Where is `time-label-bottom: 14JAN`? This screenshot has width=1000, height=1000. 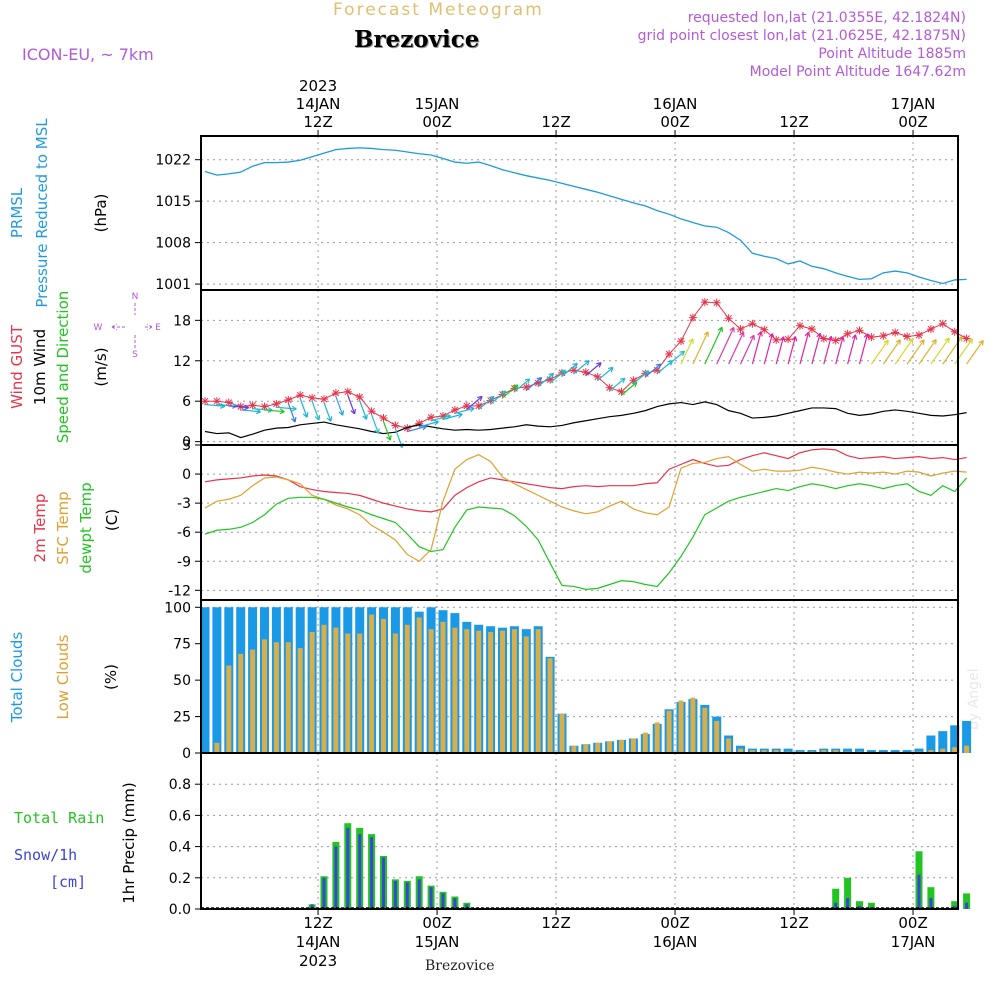
time-label-bottom: 14JAN is located at coordinates (318, 942).